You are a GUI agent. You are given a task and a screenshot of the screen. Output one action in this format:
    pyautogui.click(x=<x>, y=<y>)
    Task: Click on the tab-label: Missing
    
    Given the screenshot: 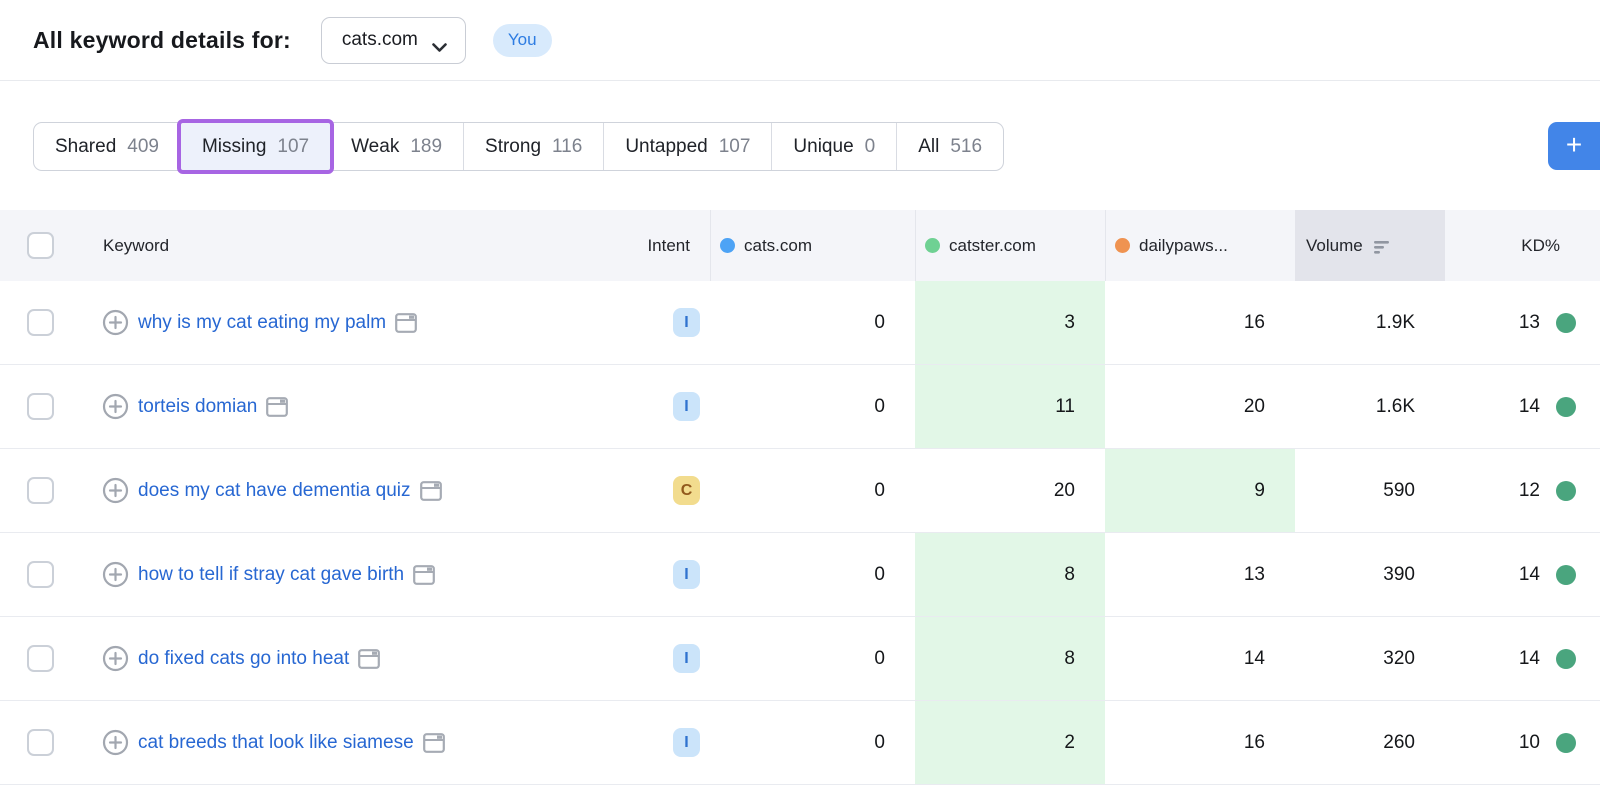 What is the action you would take?
    pyautogui.click(x=234, y=146)
    